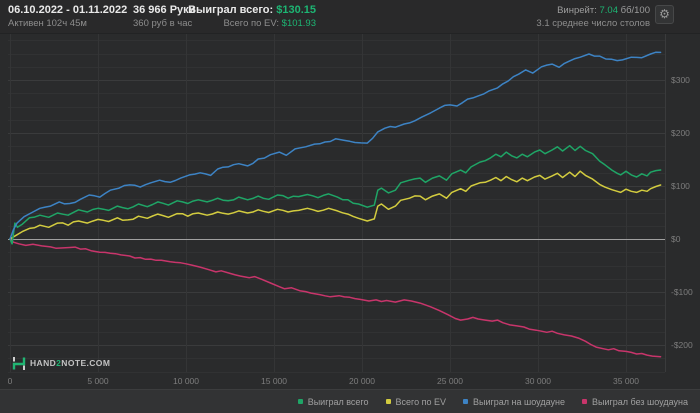  I want to click on winrate-label: Винрейт:, so click(577, 10).